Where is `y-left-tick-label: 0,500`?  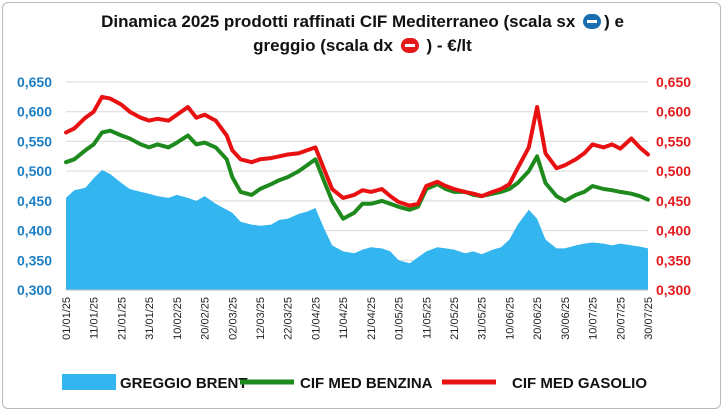 y-left-tick-label: 0,500 is located at coordinates (34, 171).